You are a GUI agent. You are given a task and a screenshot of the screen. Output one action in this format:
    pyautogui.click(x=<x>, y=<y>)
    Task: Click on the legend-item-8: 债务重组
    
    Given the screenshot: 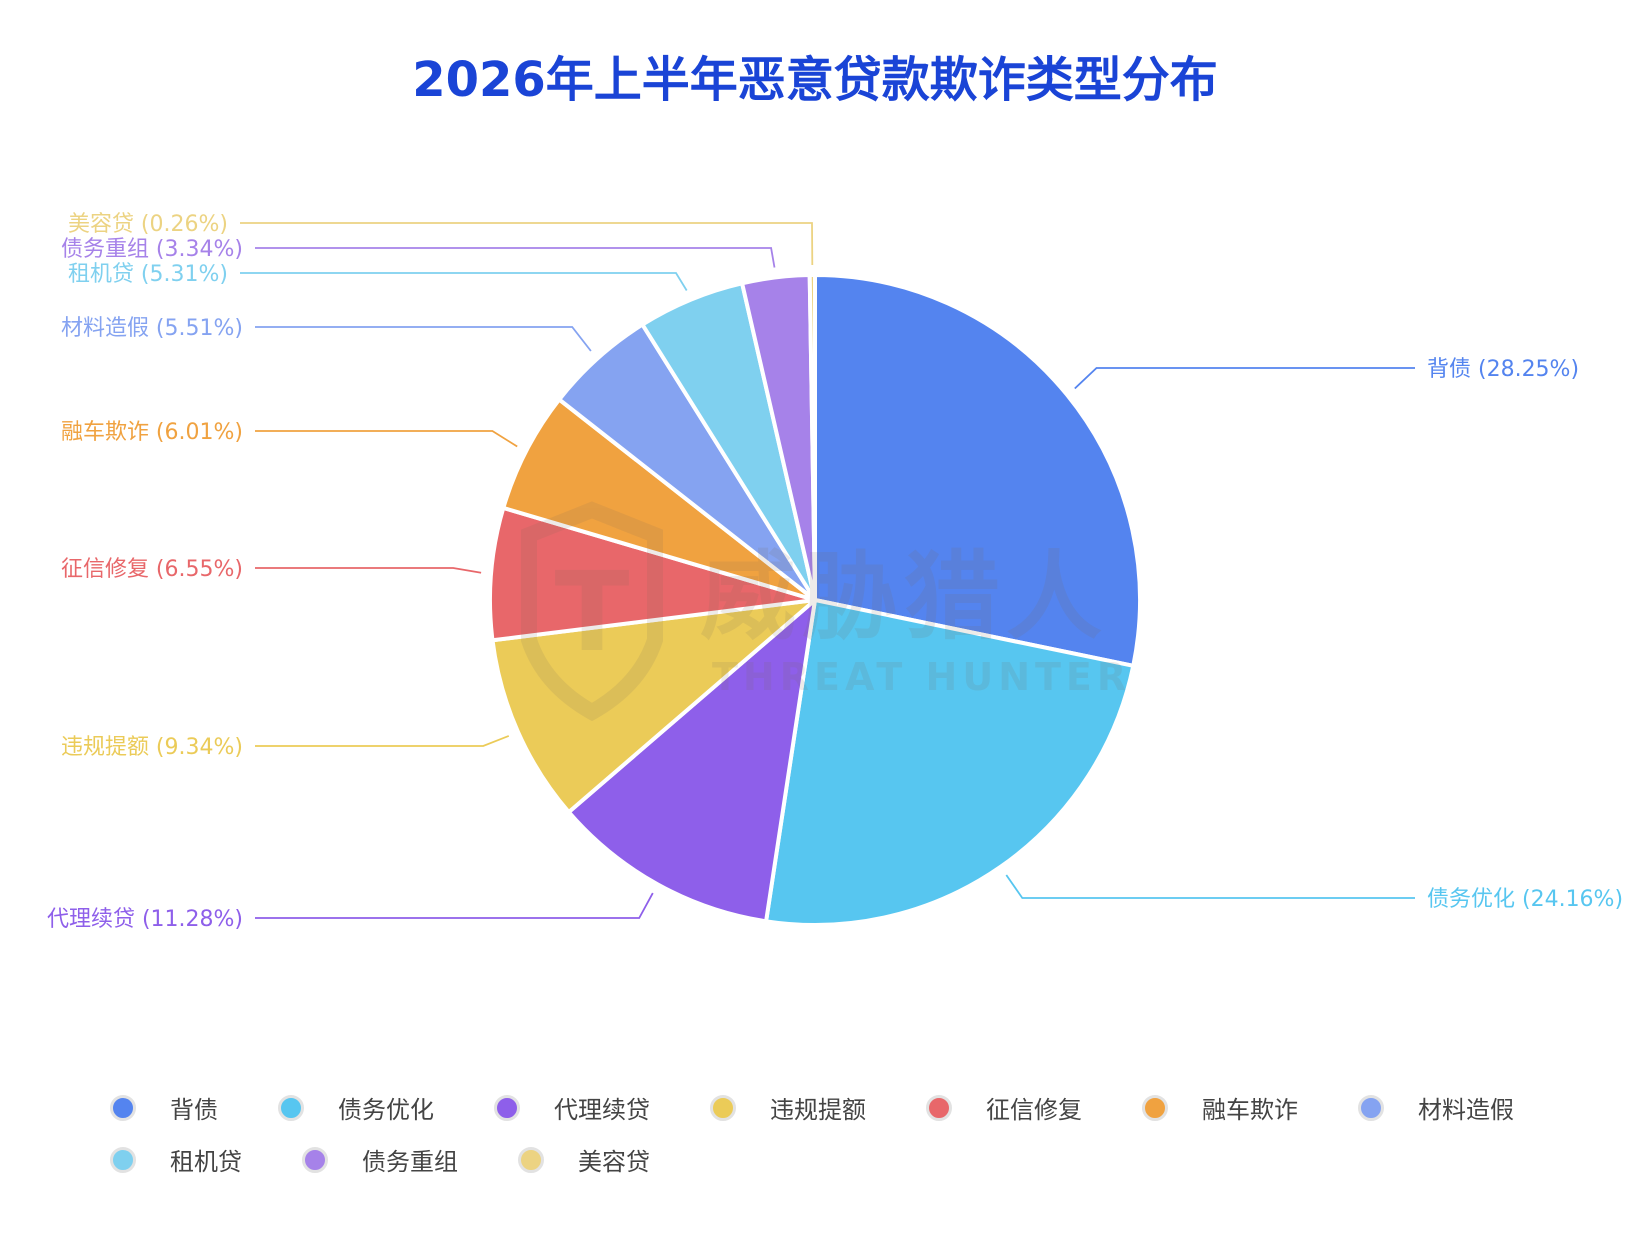 What is the action you would take?
    pyautogui.click(x=380, y=1159)
    